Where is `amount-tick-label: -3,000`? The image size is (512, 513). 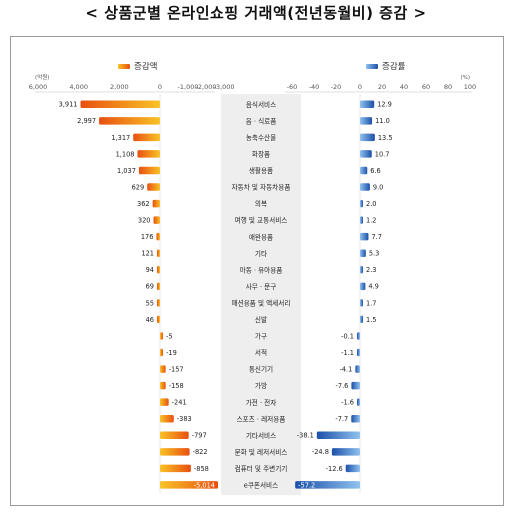
amount-tick-label: -3,000 is located at coordinates (224, 87).